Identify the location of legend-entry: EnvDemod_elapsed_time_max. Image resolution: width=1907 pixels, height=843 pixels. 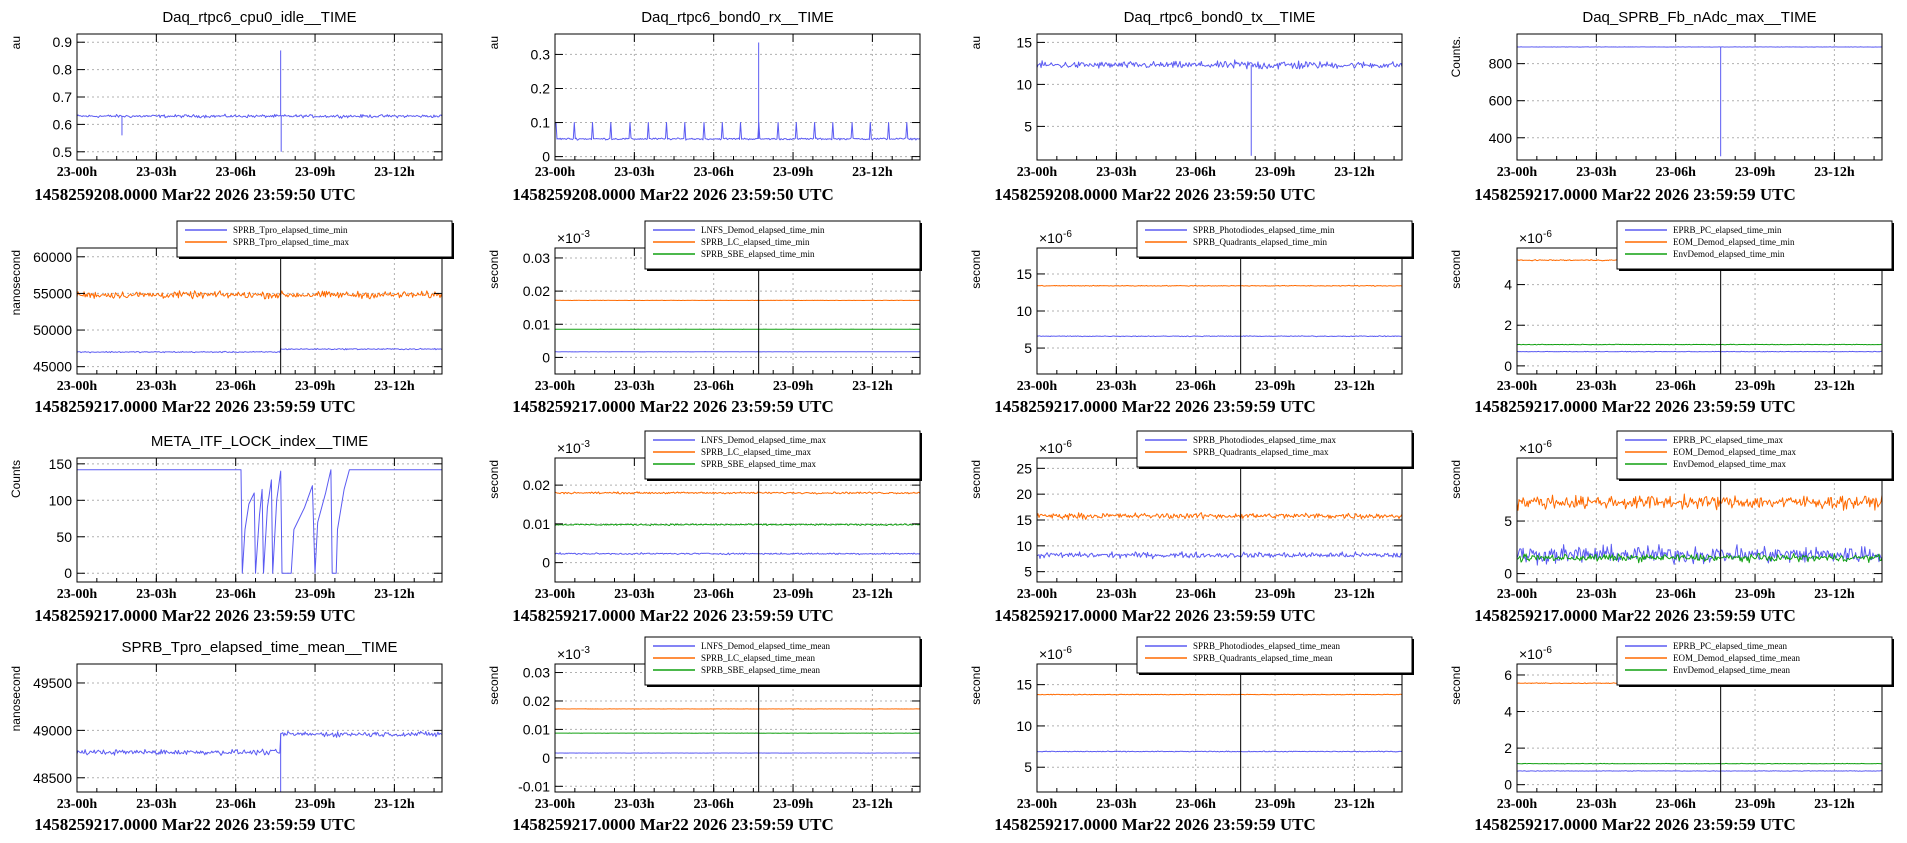
(1729, 464).